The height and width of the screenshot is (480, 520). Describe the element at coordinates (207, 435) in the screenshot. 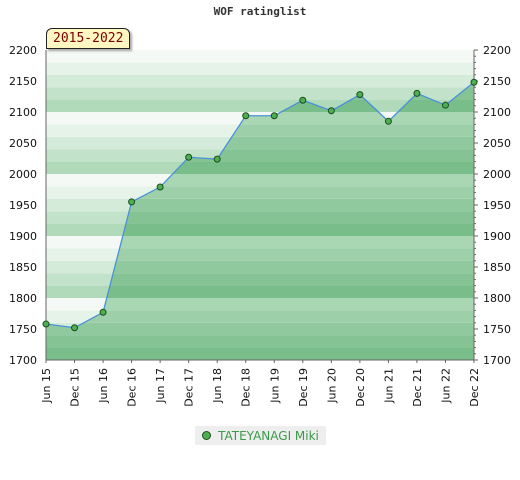

I see `legend-marker-icon` at that location.